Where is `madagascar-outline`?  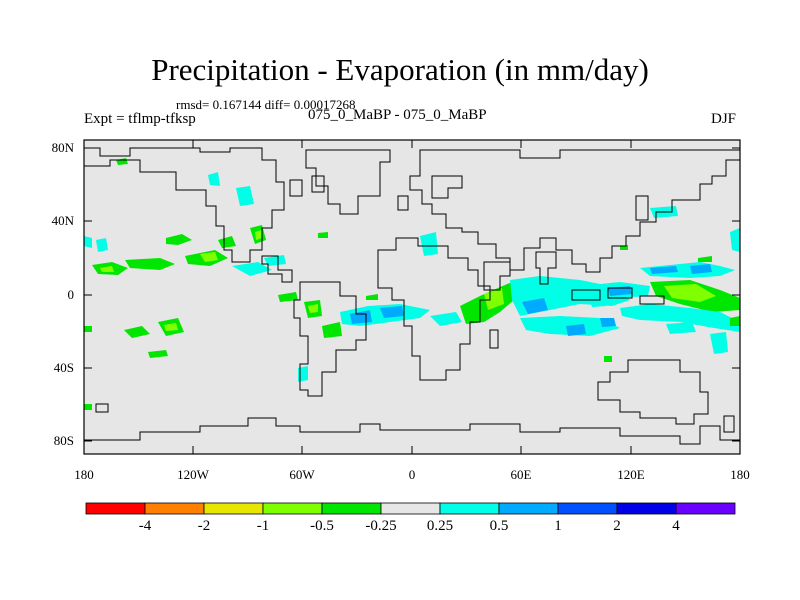 madagascar-outline is located at coordinates (494, 339).